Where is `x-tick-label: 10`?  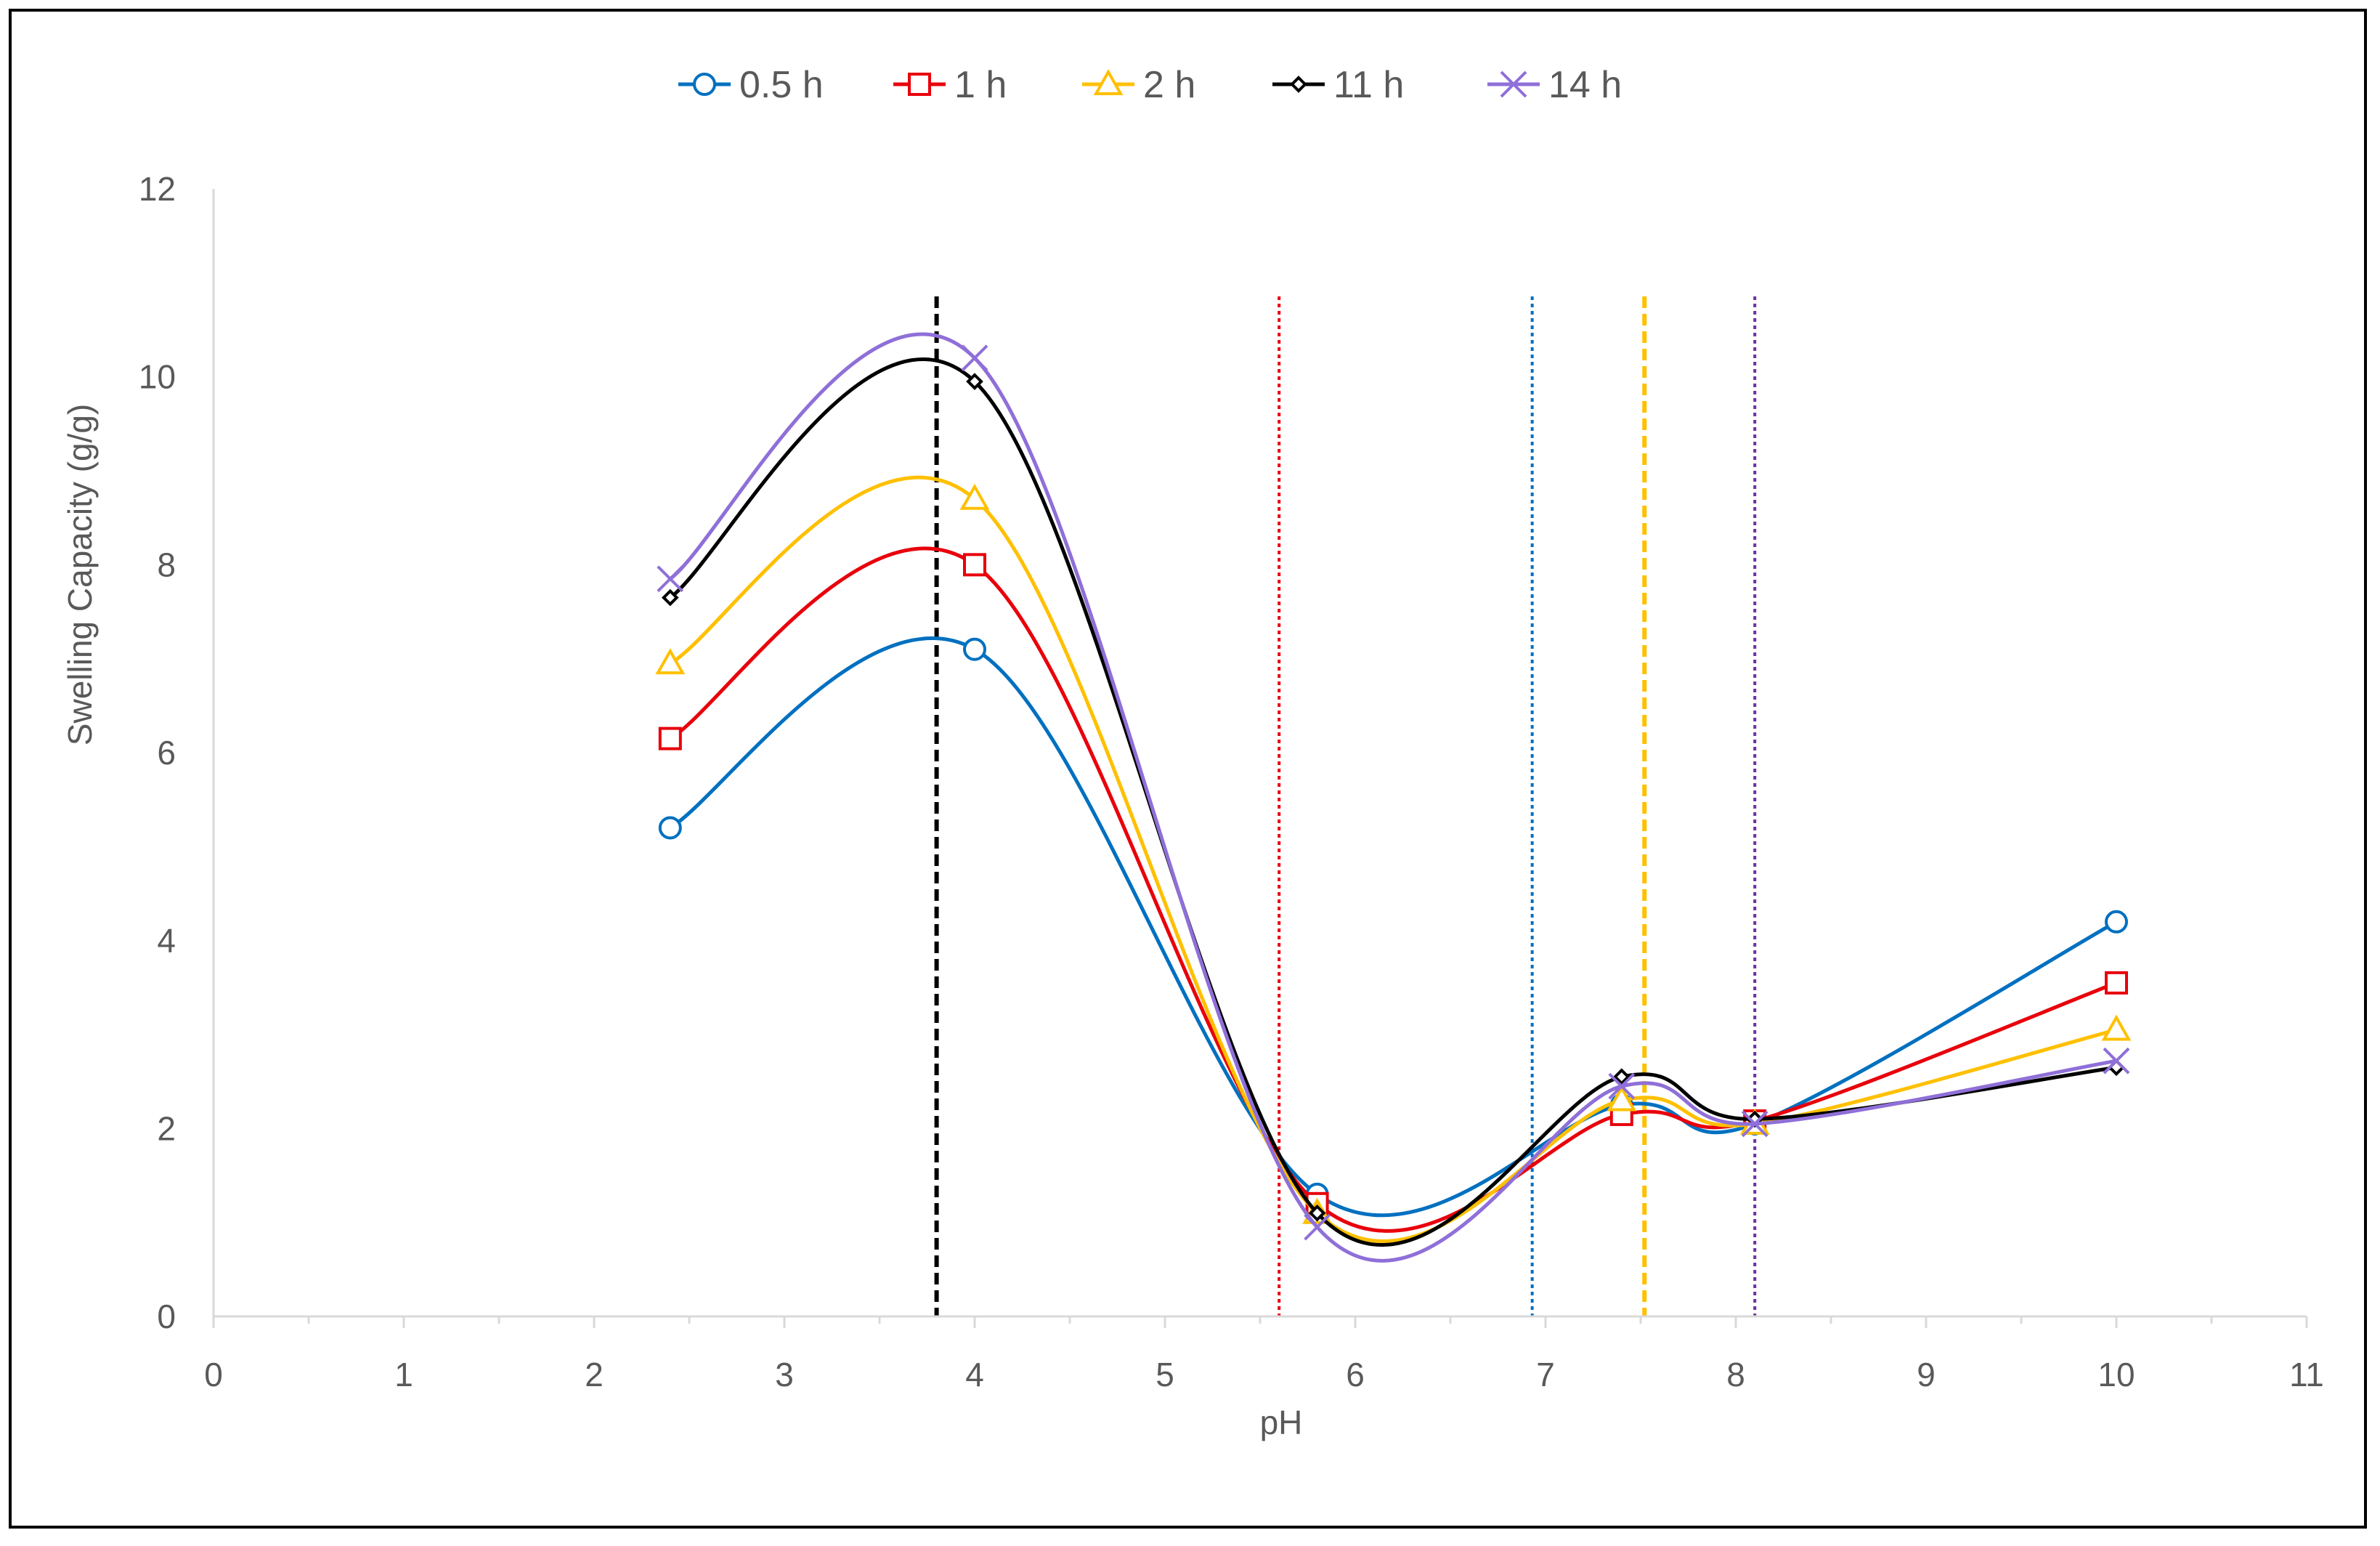
x-tick-label: 10 is located at coordinates (2116, 1374).